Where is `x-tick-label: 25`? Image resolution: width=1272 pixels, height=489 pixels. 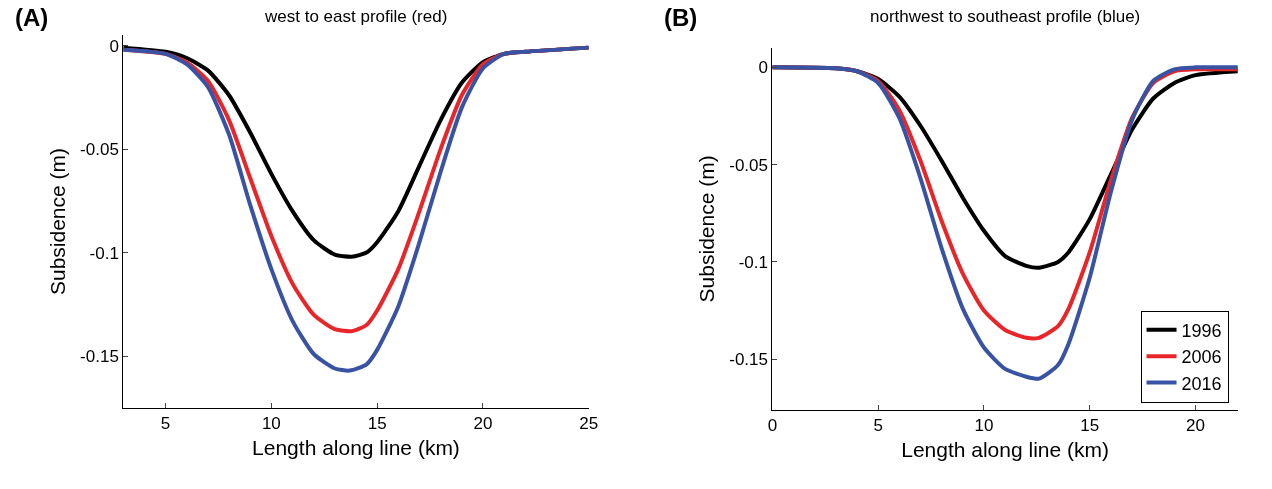
x-tick-label: 25 is located at coordinates (589, 424).